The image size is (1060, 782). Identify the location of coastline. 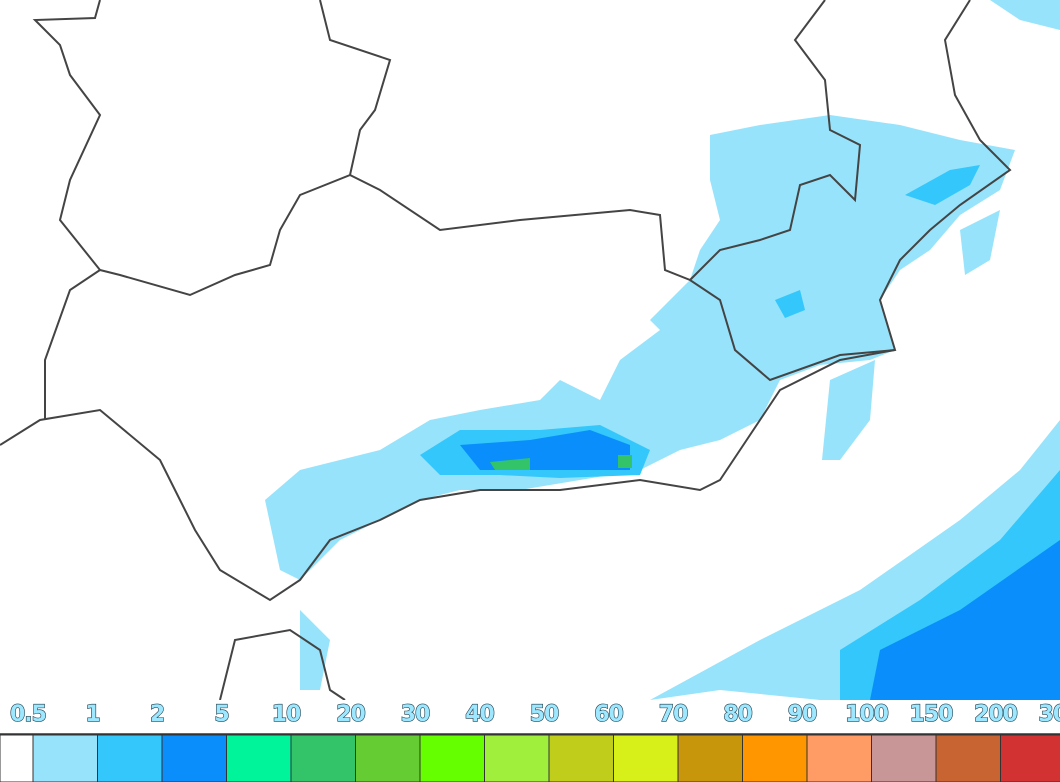
(282, 664).